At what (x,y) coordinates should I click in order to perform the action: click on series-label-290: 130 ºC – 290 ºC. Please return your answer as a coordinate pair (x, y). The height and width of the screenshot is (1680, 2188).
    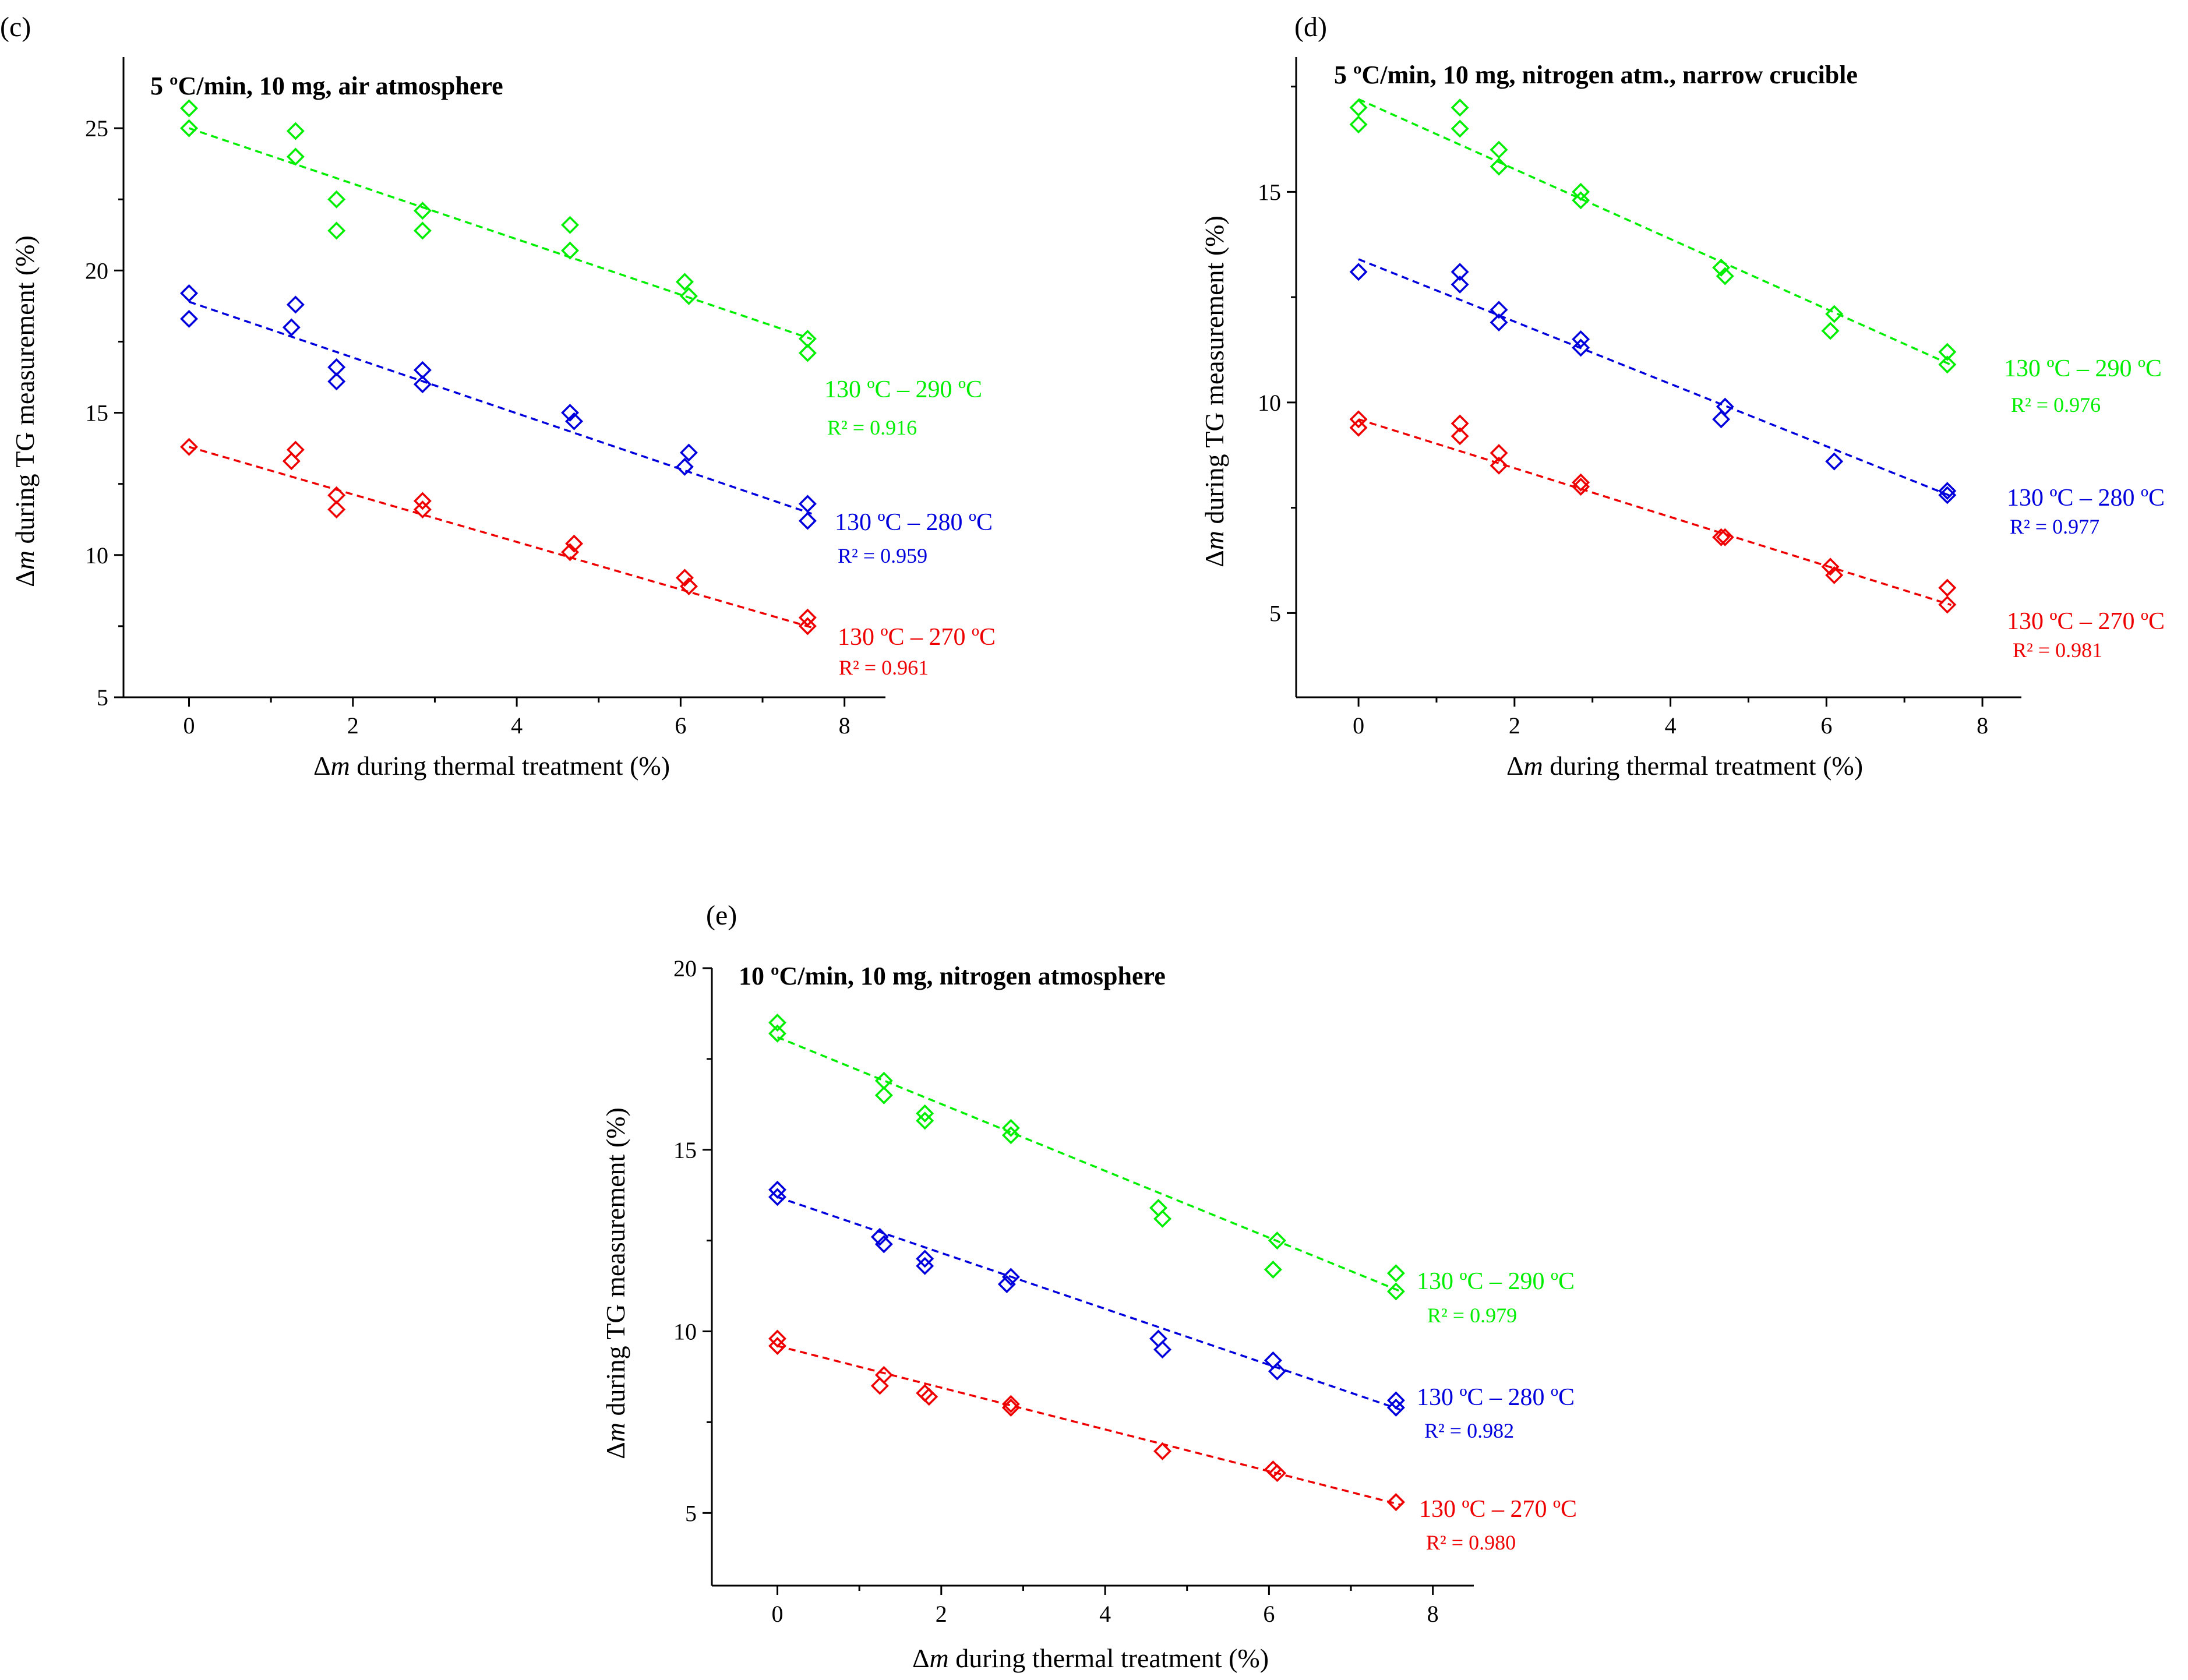
    Looking at the image, I should click on (903, 389).